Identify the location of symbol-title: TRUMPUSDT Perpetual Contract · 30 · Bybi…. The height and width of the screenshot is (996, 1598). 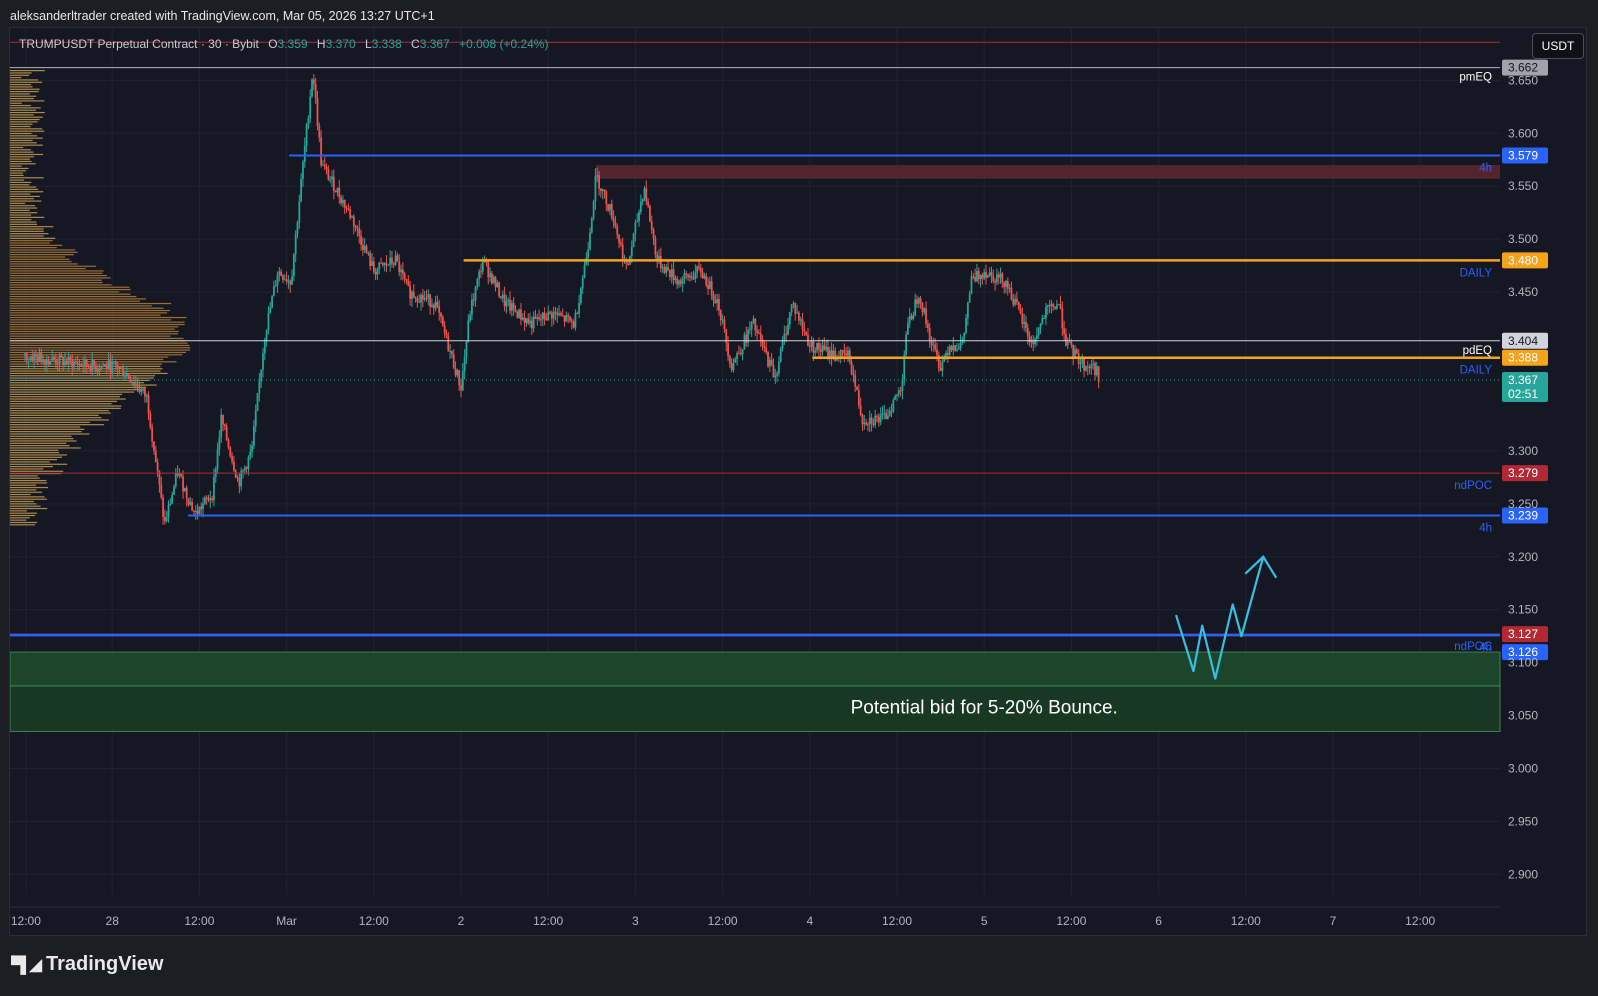
(139, 44).